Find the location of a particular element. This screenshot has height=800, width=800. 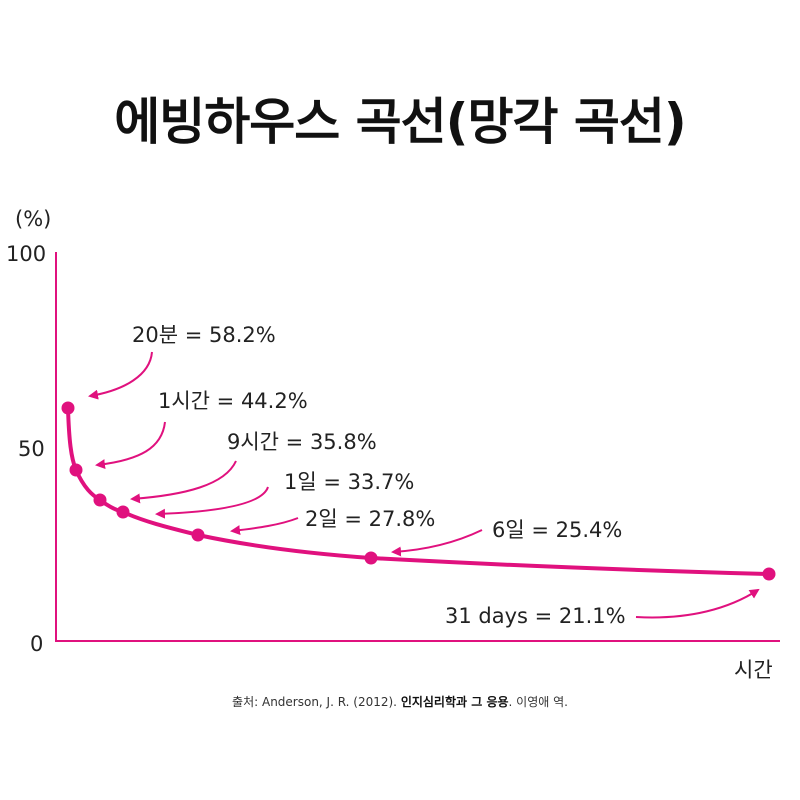

data-label: 31 days = 21.1% is located at coordinates (535, 616).